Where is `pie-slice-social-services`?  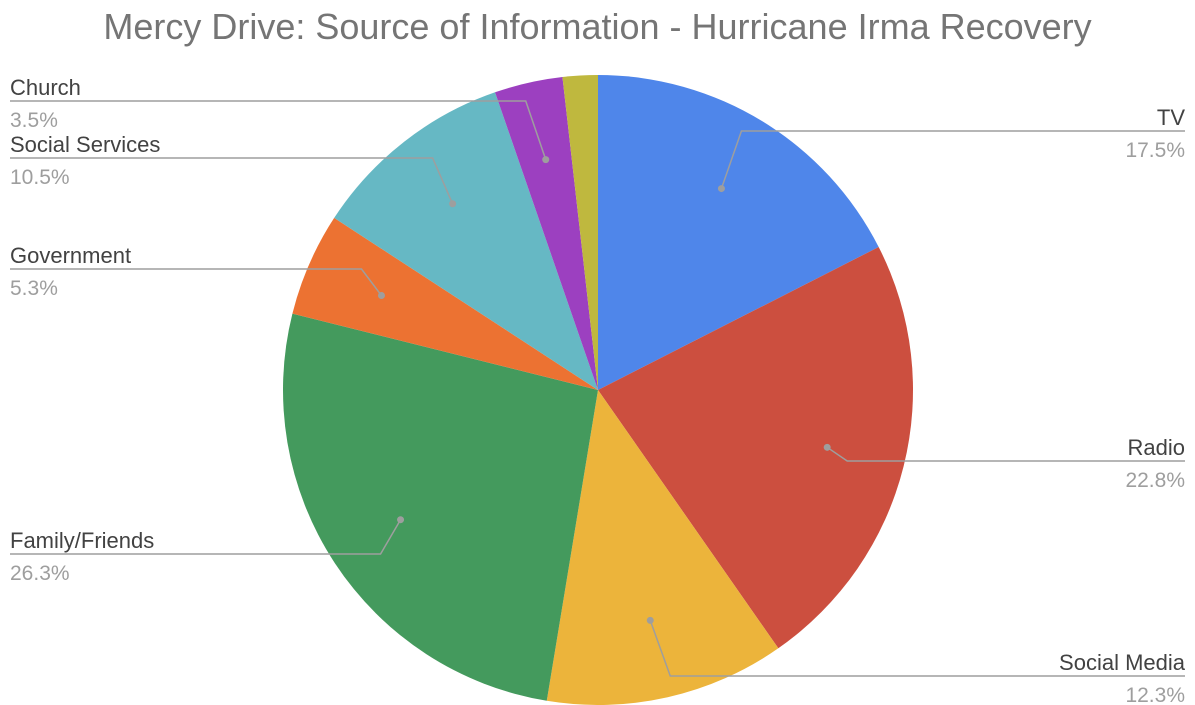
pie-slice-social-services is located at coordinates (466, 241).